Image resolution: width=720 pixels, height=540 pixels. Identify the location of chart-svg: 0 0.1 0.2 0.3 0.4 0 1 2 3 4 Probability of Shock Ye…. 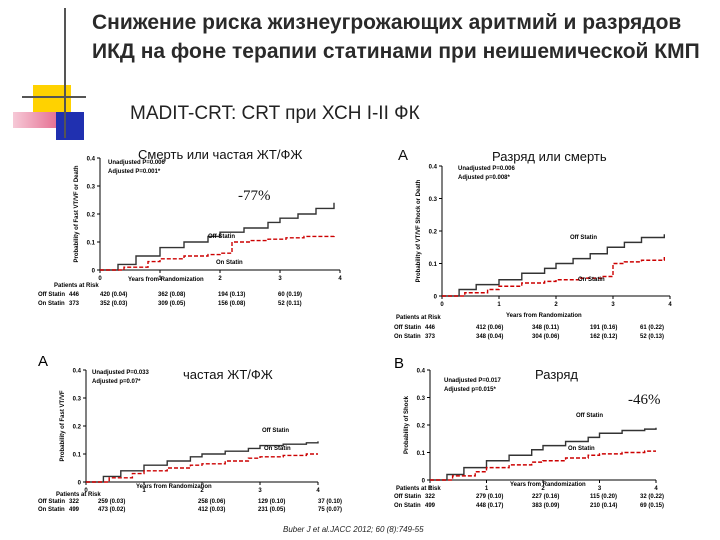
(529, 432).